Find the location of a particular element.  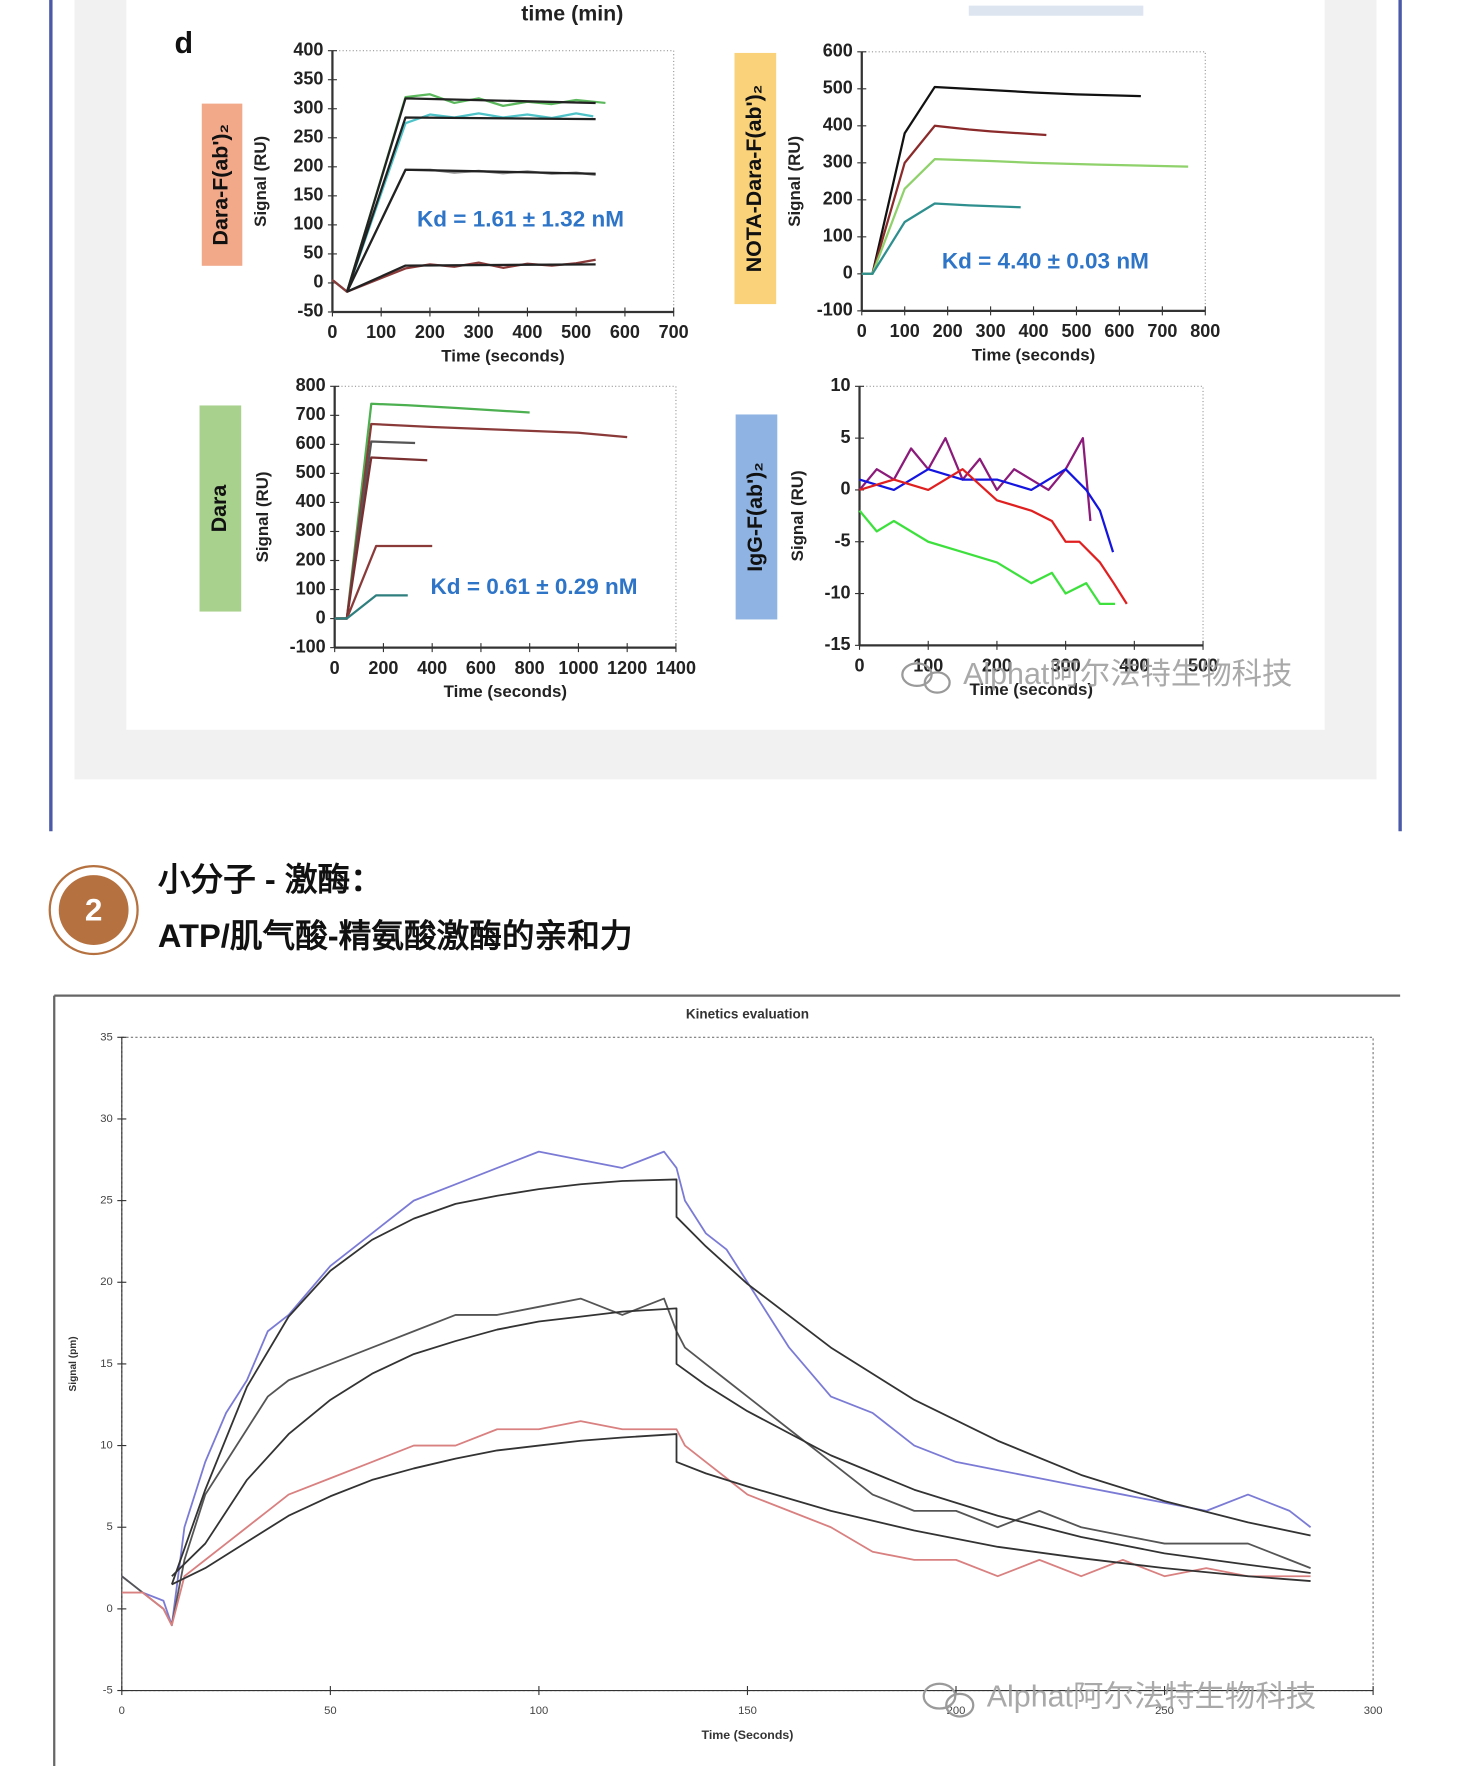

y-tick-label: 350 is located at coordinates (308, 78).